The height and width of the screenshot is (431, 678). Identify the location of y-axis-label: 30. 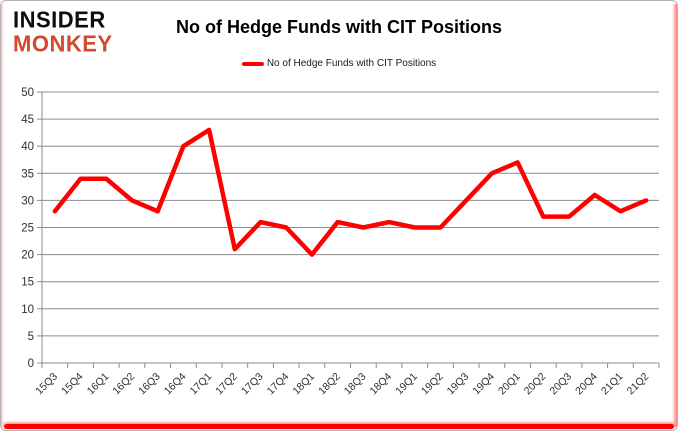
(27, 201).